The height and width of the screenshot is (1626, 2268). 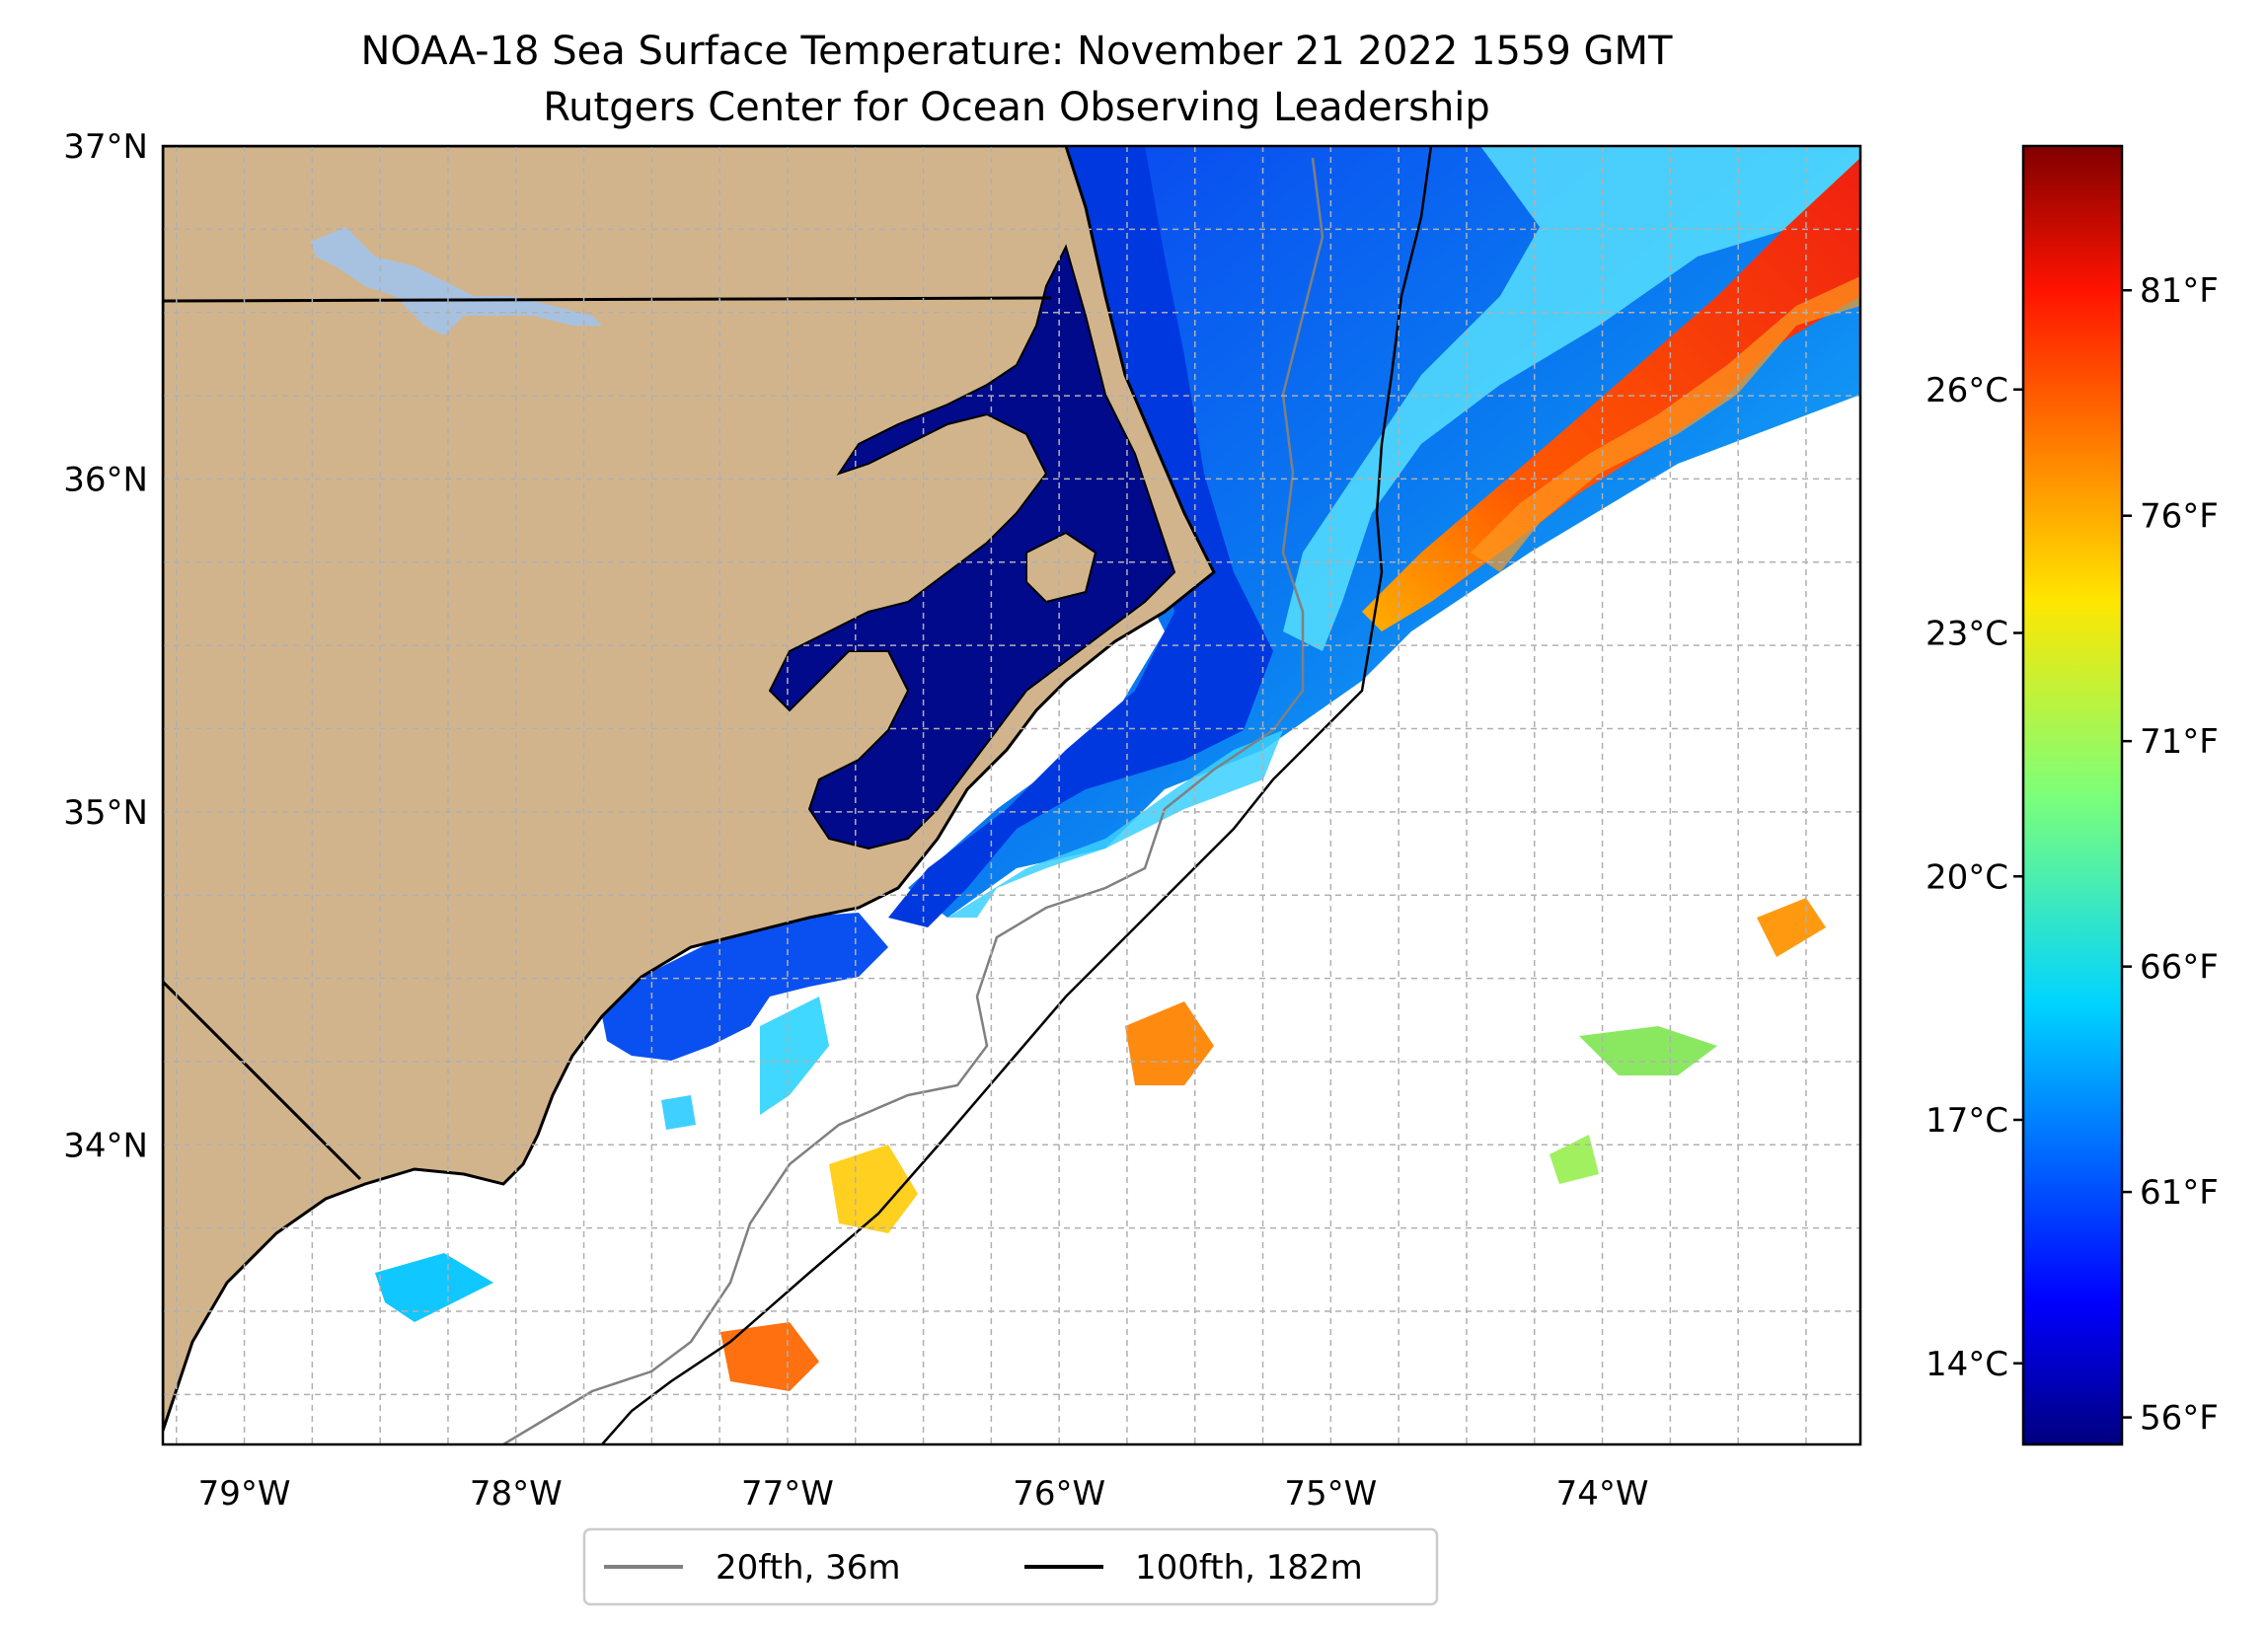 I want to click on legend-box, so click(x=1011, y=1566).